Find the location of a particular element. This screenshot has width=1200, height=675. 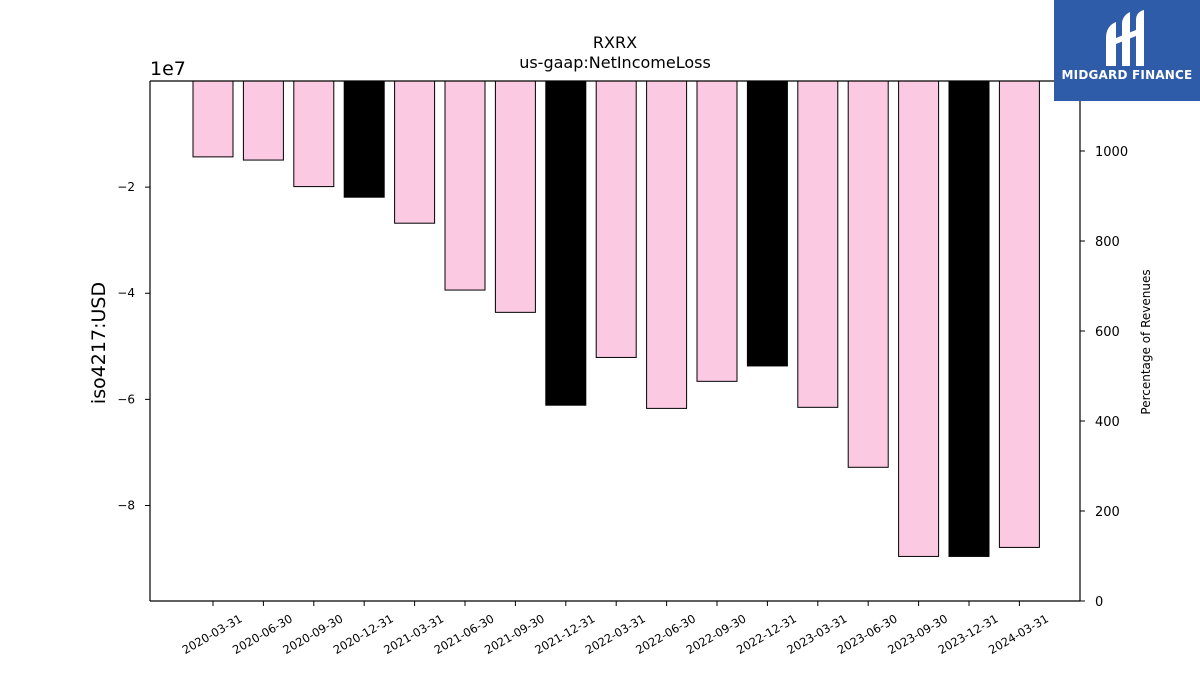

y-tick-label: −4 is located at coordinates (126, 293).